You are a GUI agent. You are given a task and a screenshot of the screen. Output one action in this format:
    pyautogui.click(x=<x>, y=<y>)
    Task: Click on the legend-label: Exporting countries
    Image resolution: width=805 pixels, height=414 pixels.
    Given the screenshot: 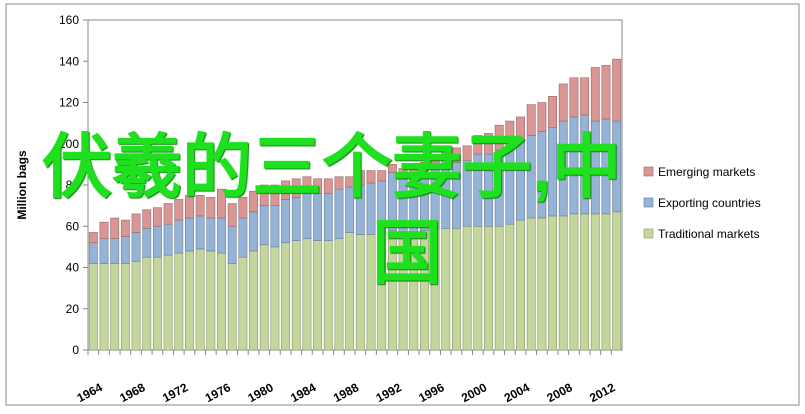 What is the action you would take?
    pyautogui.click(x=709, y=203)
    